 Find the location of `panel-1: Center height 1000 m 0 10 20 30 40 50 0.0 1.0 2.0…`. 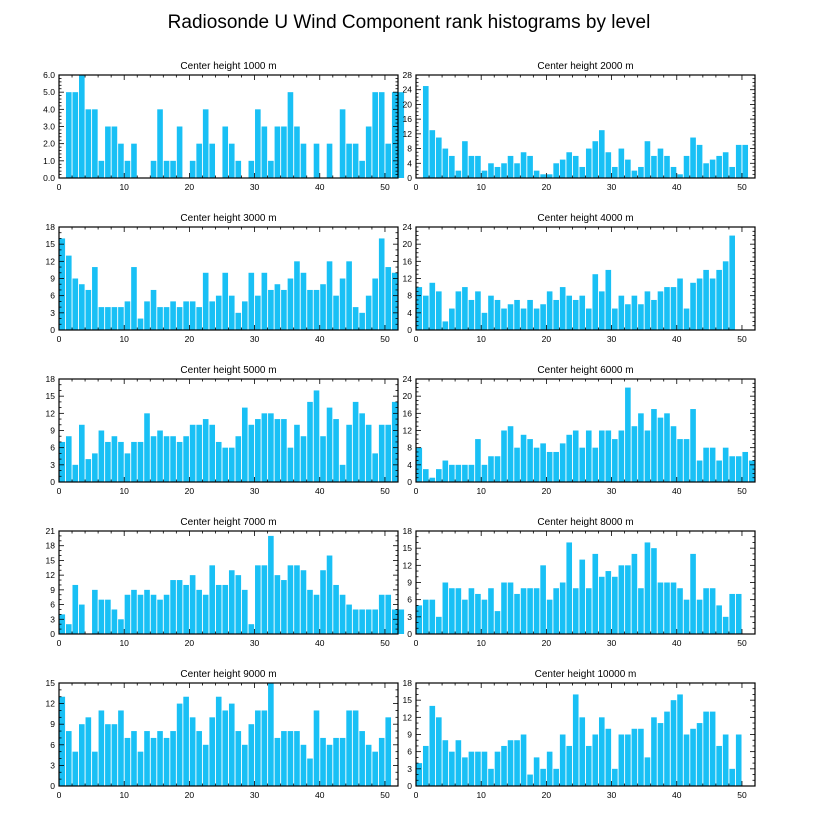

panel-1: Center height 1000 m 0 10 20 30 40 50 0.0 1.0 2.0… is located at coordinates (224, 126).